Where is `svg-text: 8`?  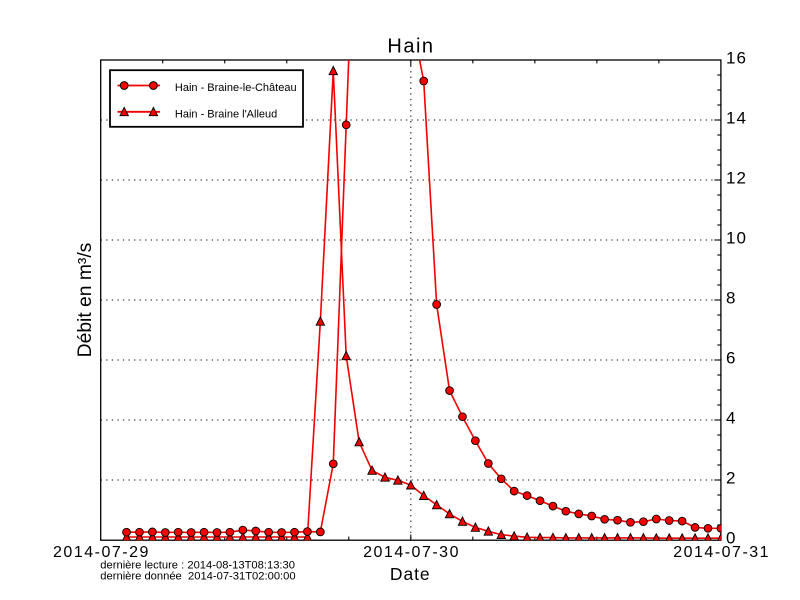 svg-text: 8 is located at coordinates (731, 298).